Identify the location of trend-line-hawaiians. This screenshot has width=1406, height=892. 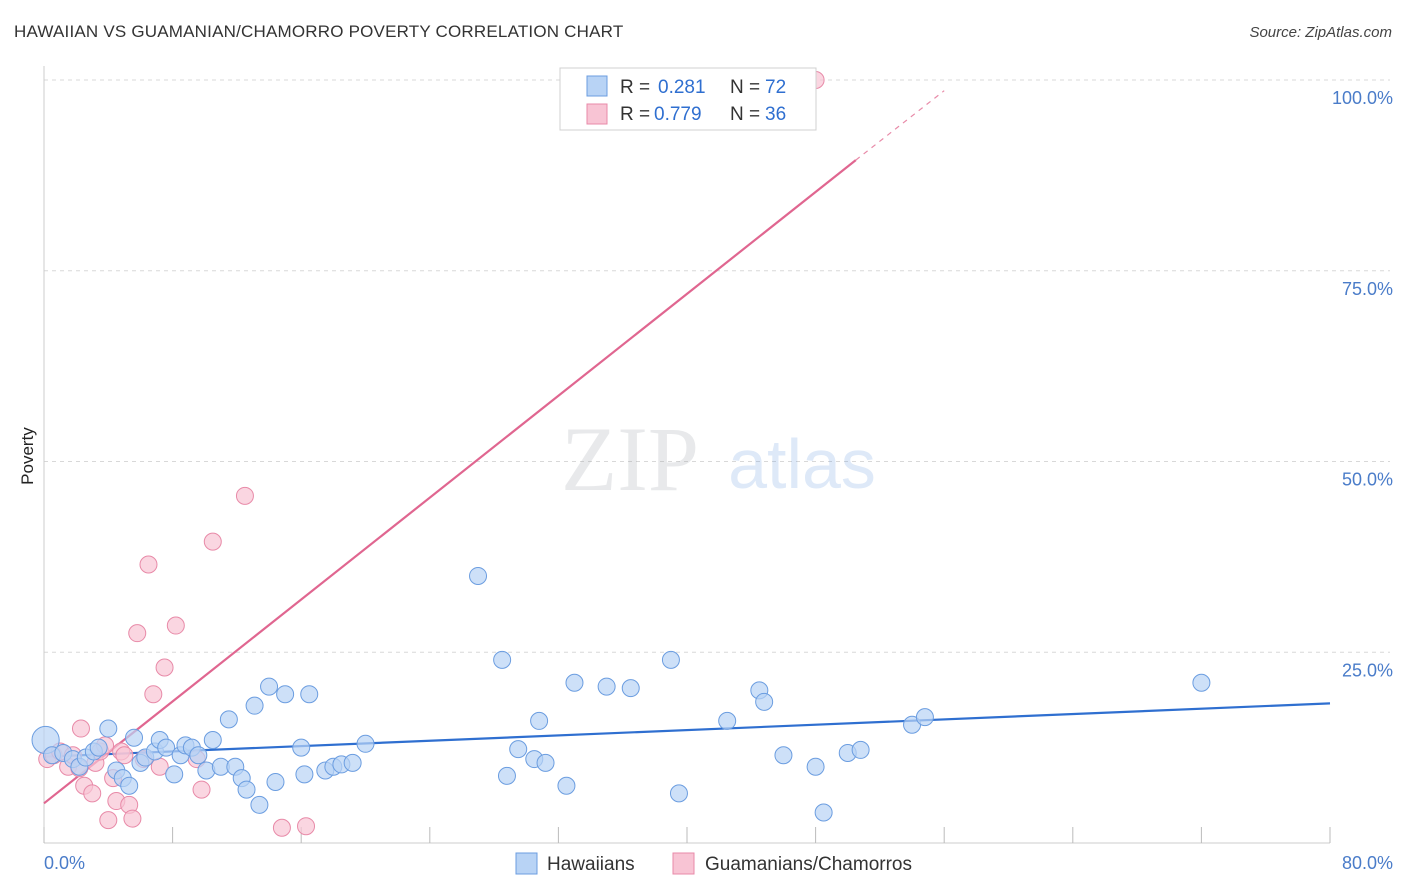
(687, 730).